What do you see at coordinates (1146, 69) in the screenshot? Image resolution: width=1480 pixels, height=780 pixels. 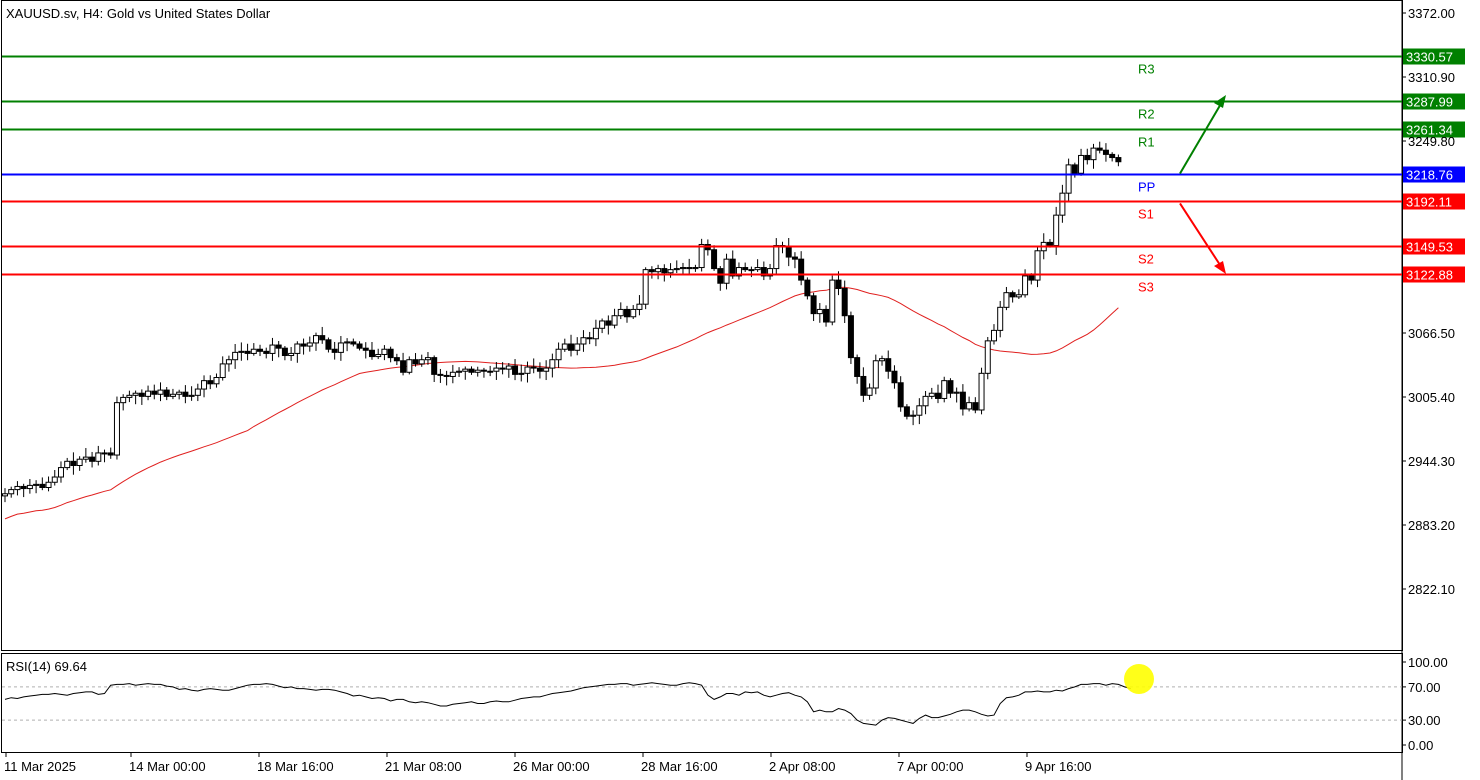 I see `level-label-r3: R3` at bounding box center [1146, 69].